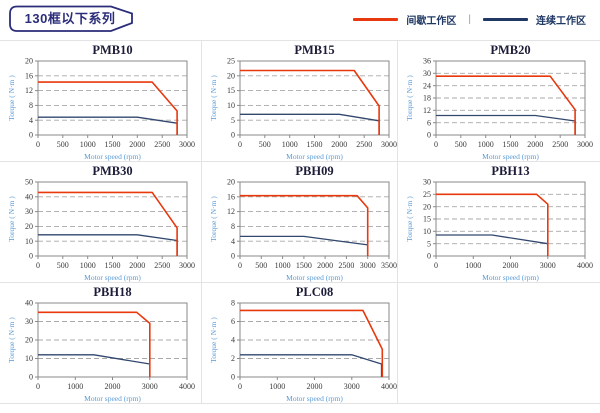  What do you see at coordinates (510, 171) in the screenshot?
I see `chart-title: PBH13` at bounding box center [510, 171].